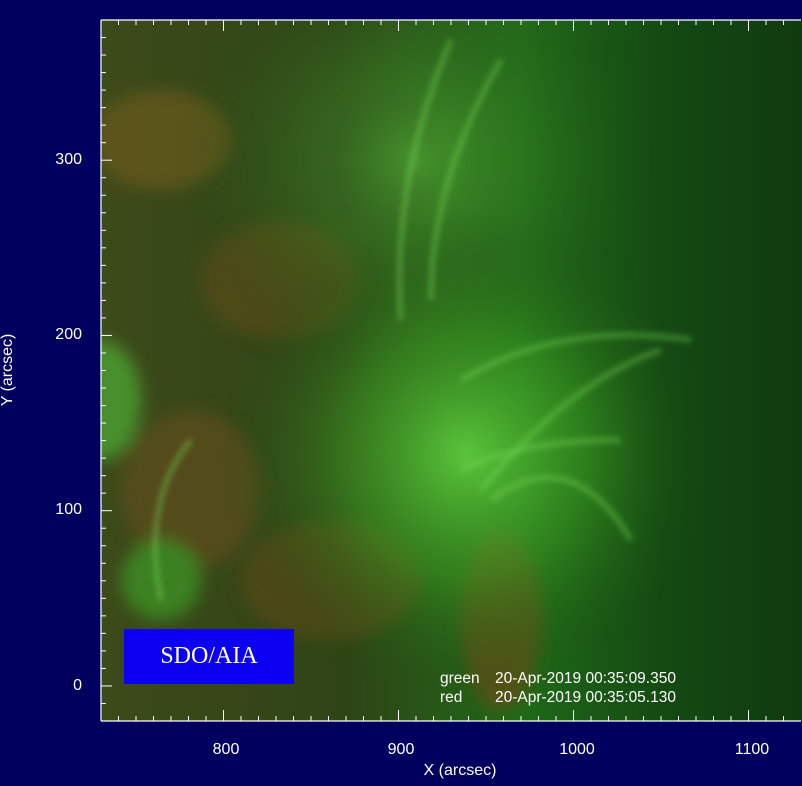 Image resolution: width=802 pixels, height=786 pixels. I want to click on x-axis-label: X (arcsec), so click(460, 770).